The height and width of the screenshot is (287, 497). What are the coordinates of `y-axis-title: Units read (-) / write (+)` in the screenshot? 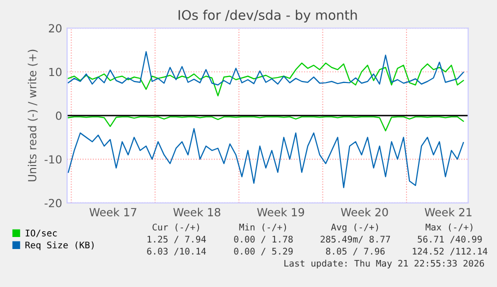 It's located at (33, 116).